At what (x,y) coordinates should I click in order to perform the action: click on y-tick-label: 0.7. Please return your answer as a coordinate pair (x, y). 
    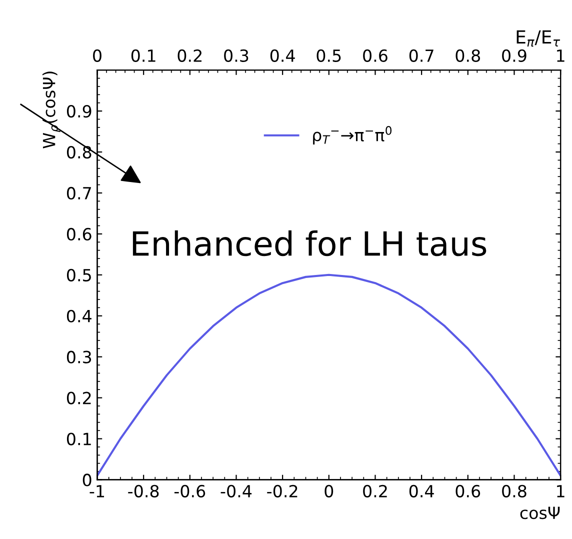
    Looking at the image, I should click on (78, 193).